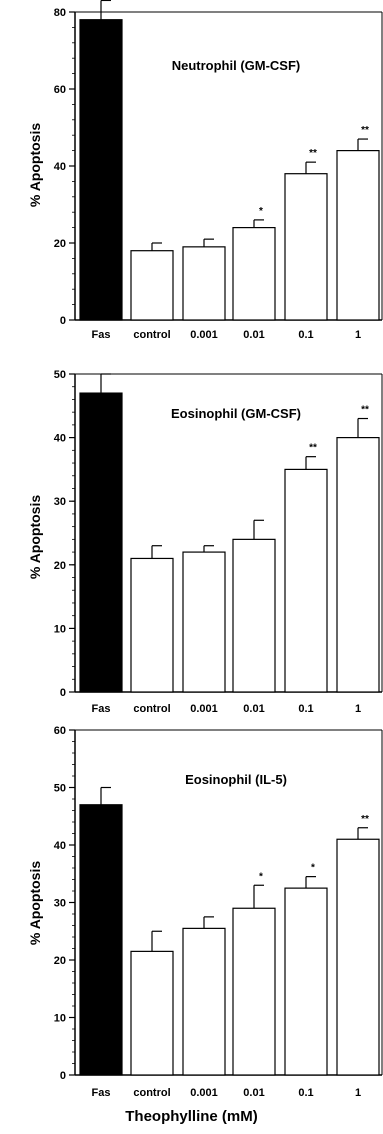 The width and height of the screenshot is (383, 1134). What do you see at coordinates (236, 413) in the screenshot?
I see `chart-title: Eosinophil (GM-CSF)` at bounding box center [236, 413].